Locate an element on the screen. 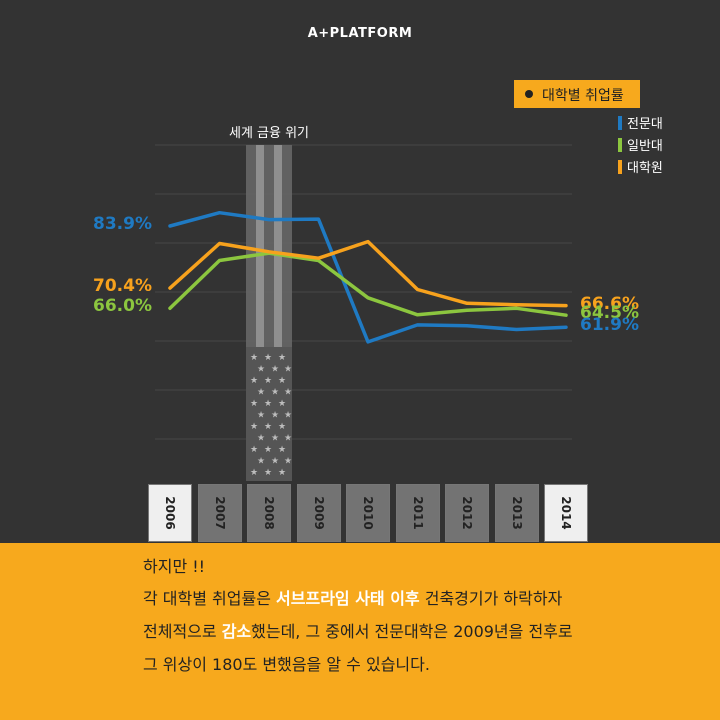 The height and width of the screenshot is (720, 720). year-tick-label: 2008 is located at coordinates (269, 513).